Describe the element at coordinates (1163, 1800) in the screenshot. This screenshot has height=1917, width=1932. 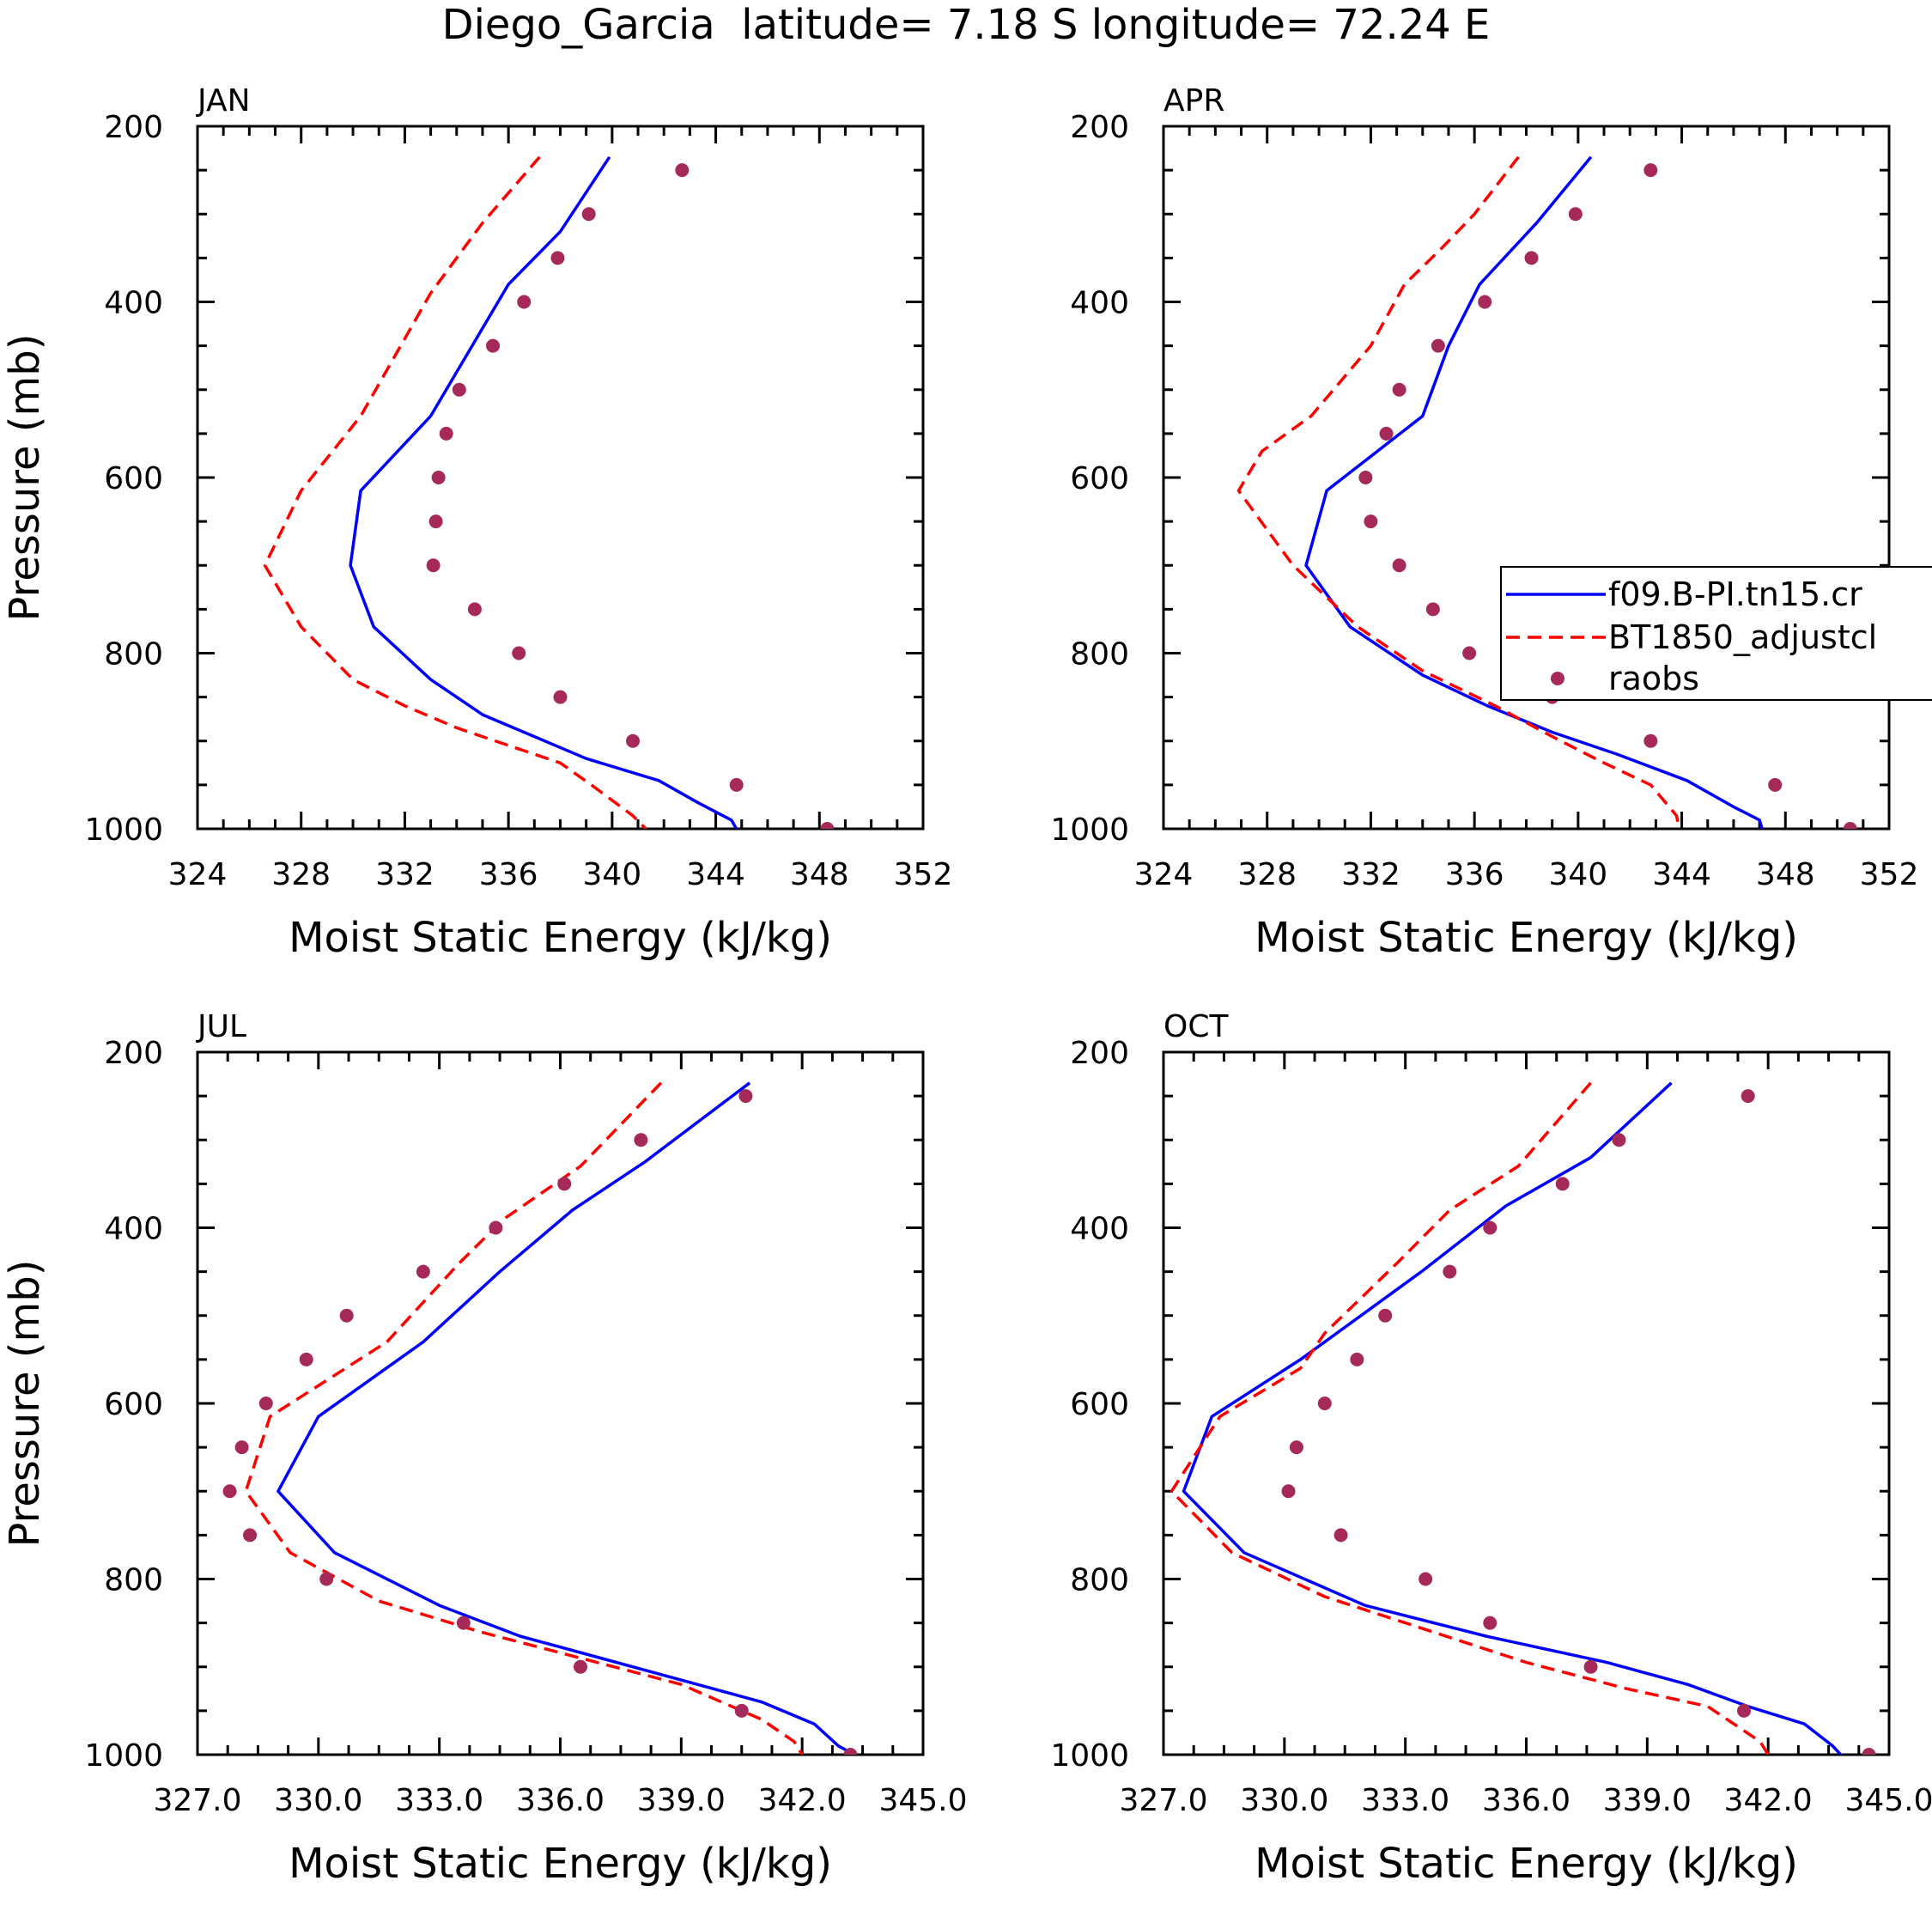
I see `x-tick-label: 327.0` at that location.